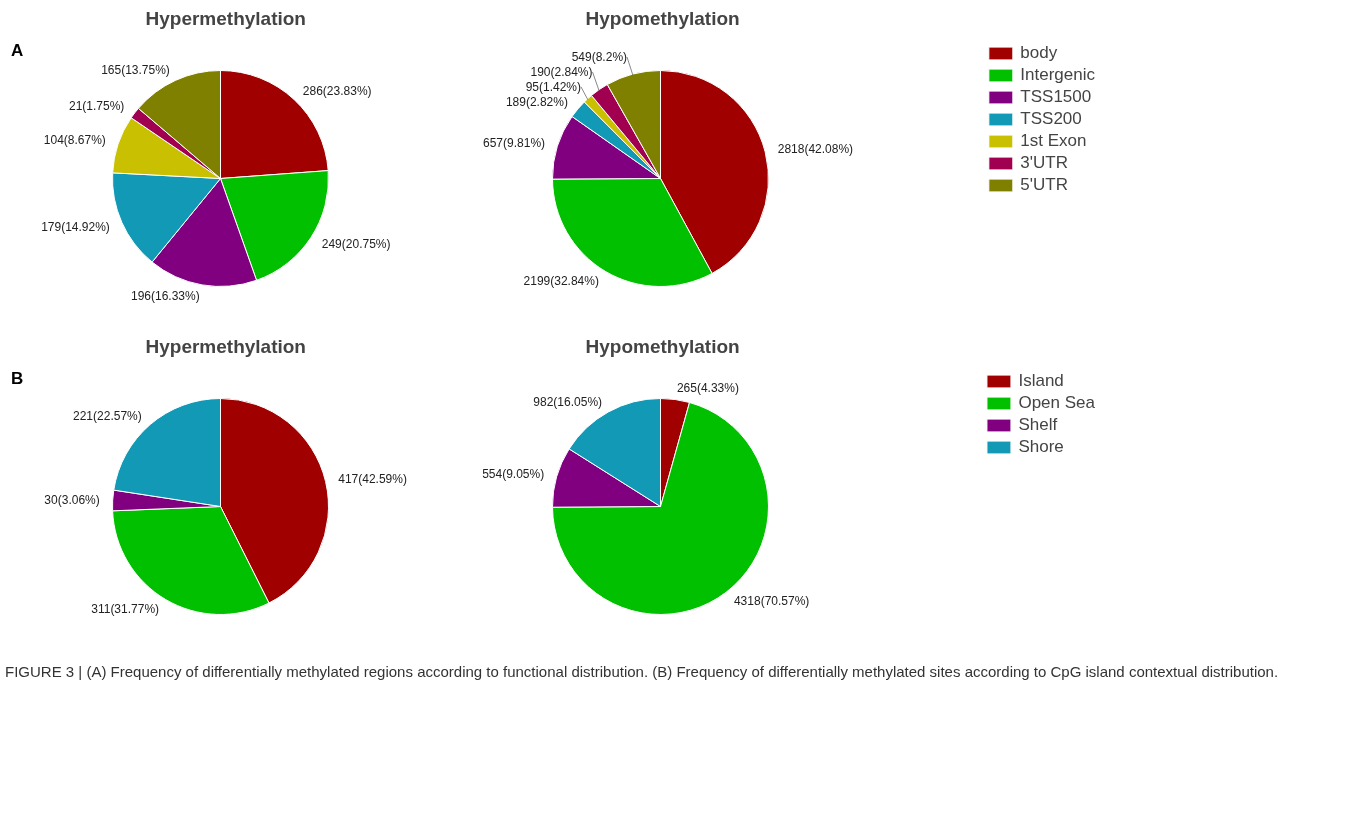 This screenshot has height=835, width=1355. Describe the element at coordinates (553, 86) in the screenshot. I see `data-label: 95(1.42%)` at that location.